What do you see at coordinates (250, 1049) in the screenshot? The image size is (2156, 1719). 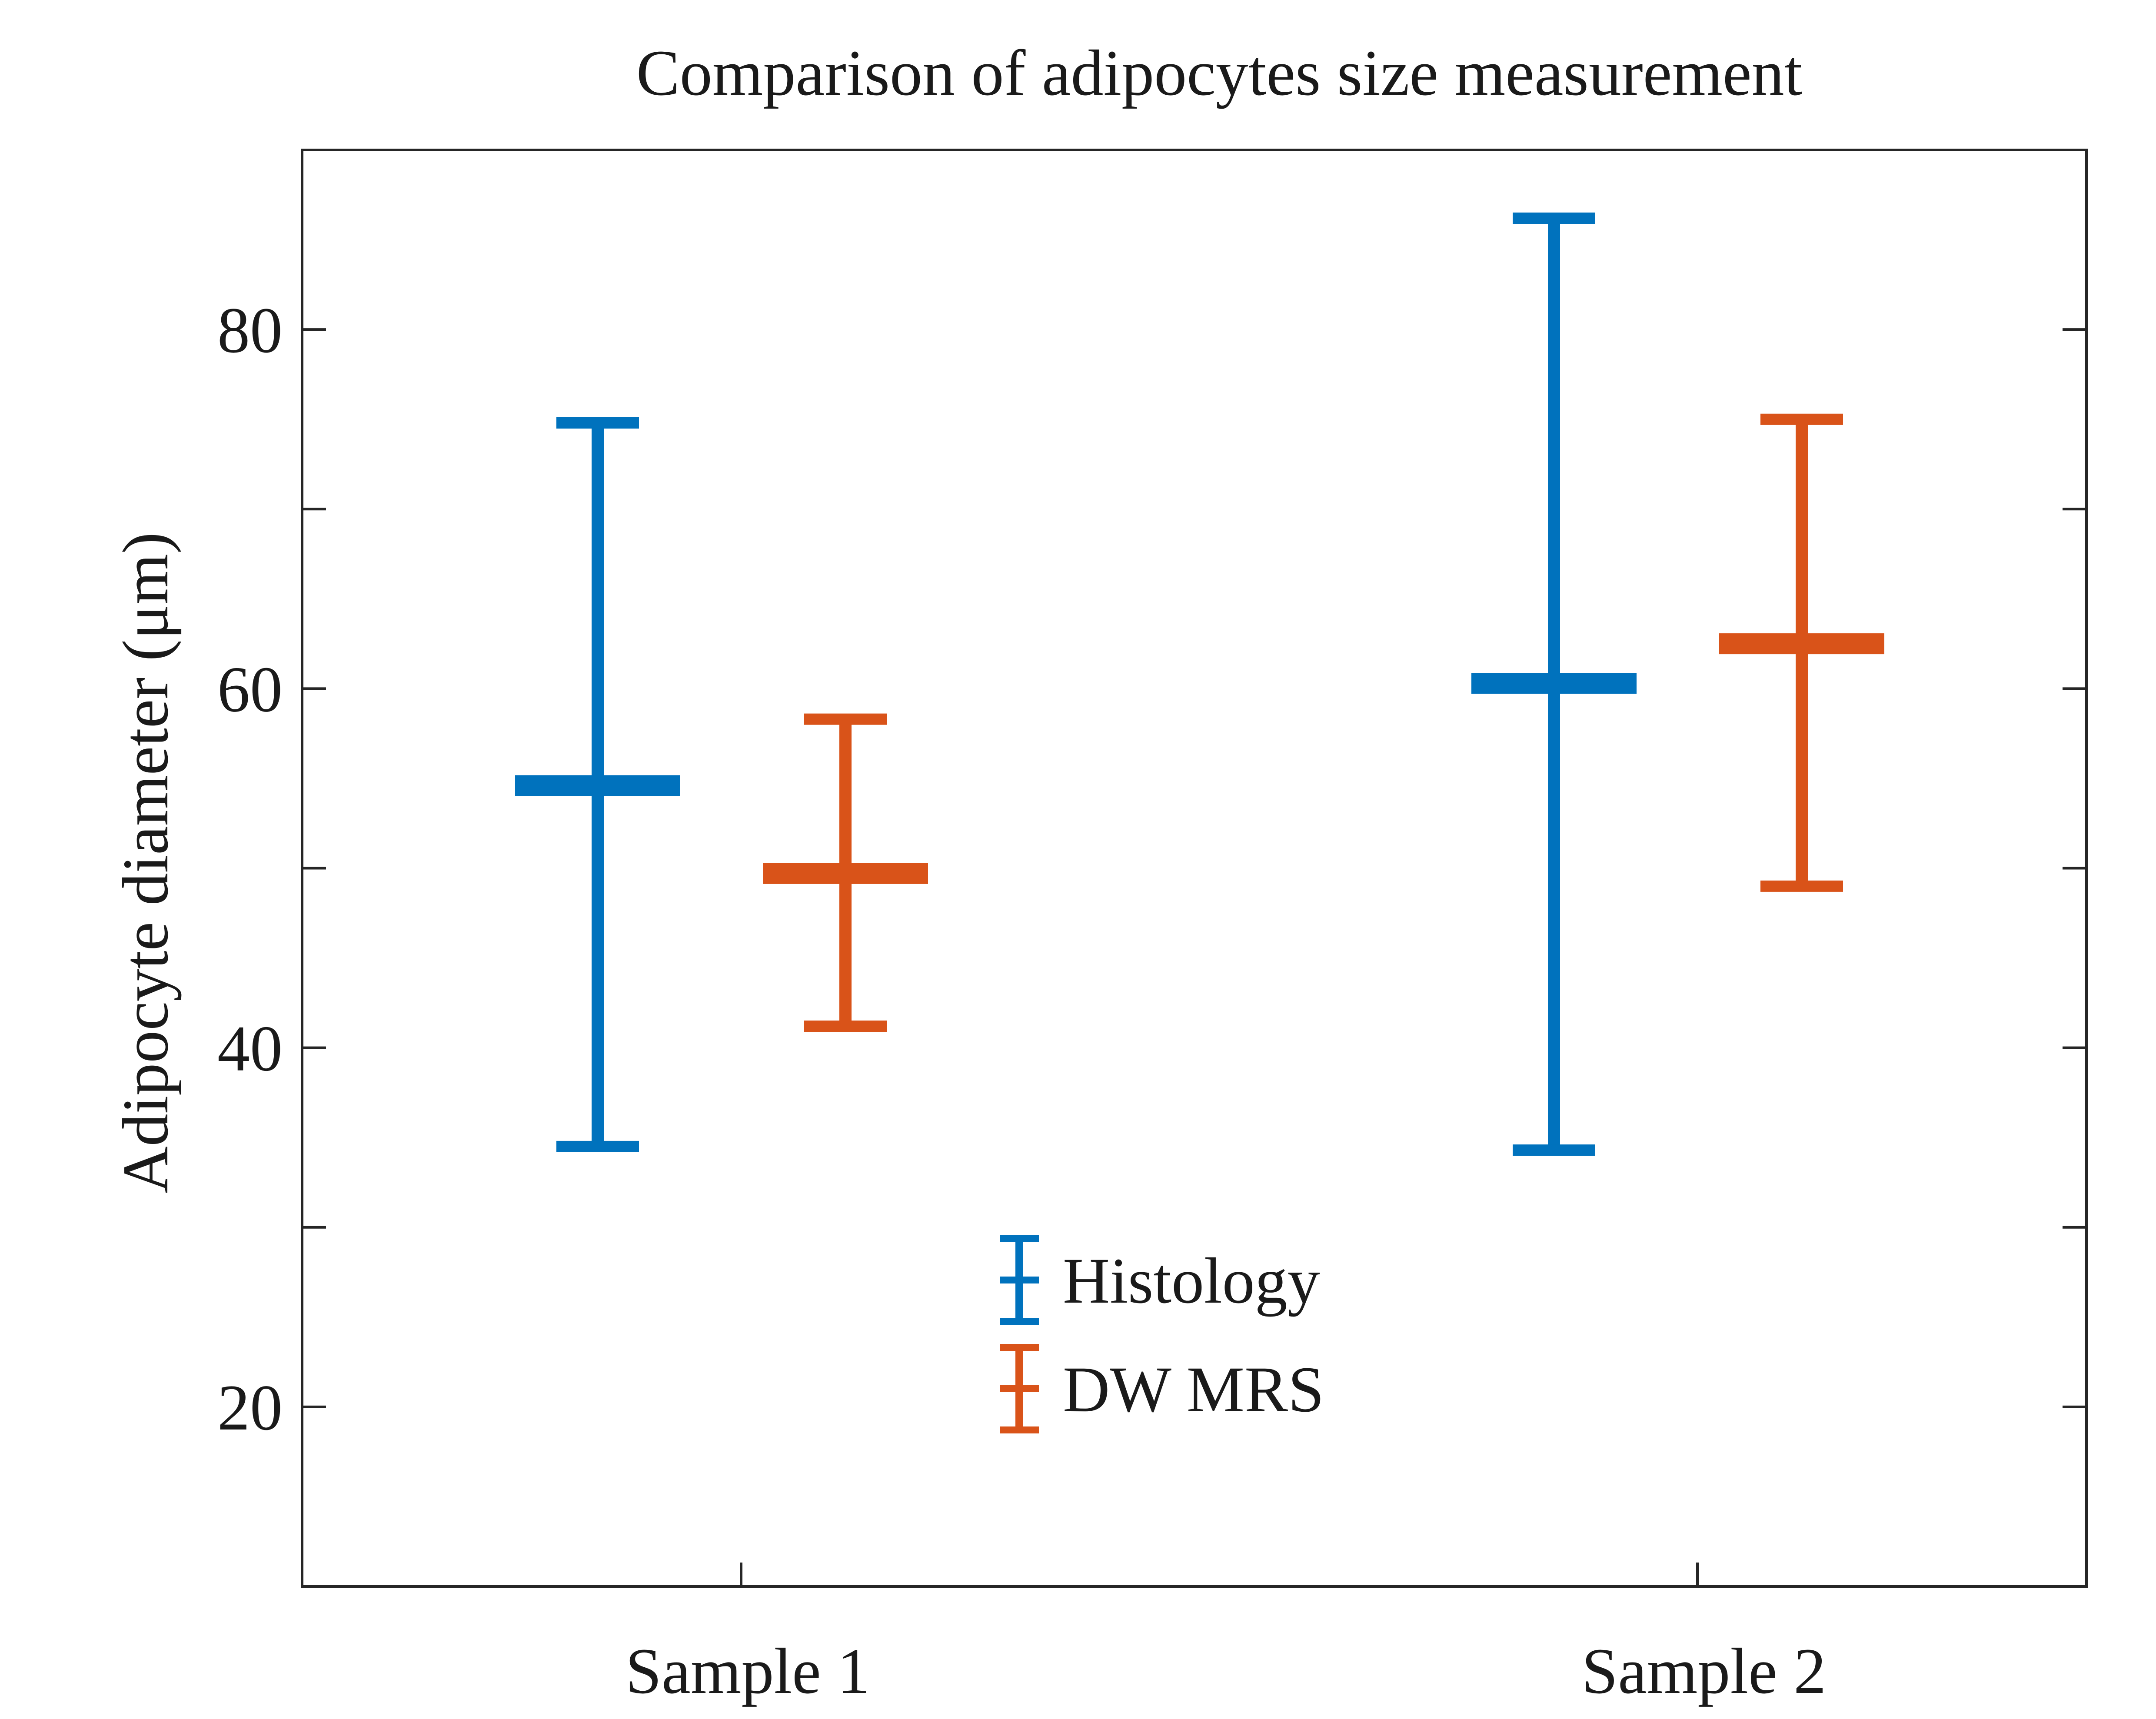 I see `y-tick-label: 40` at bounding box center [250, 1049].